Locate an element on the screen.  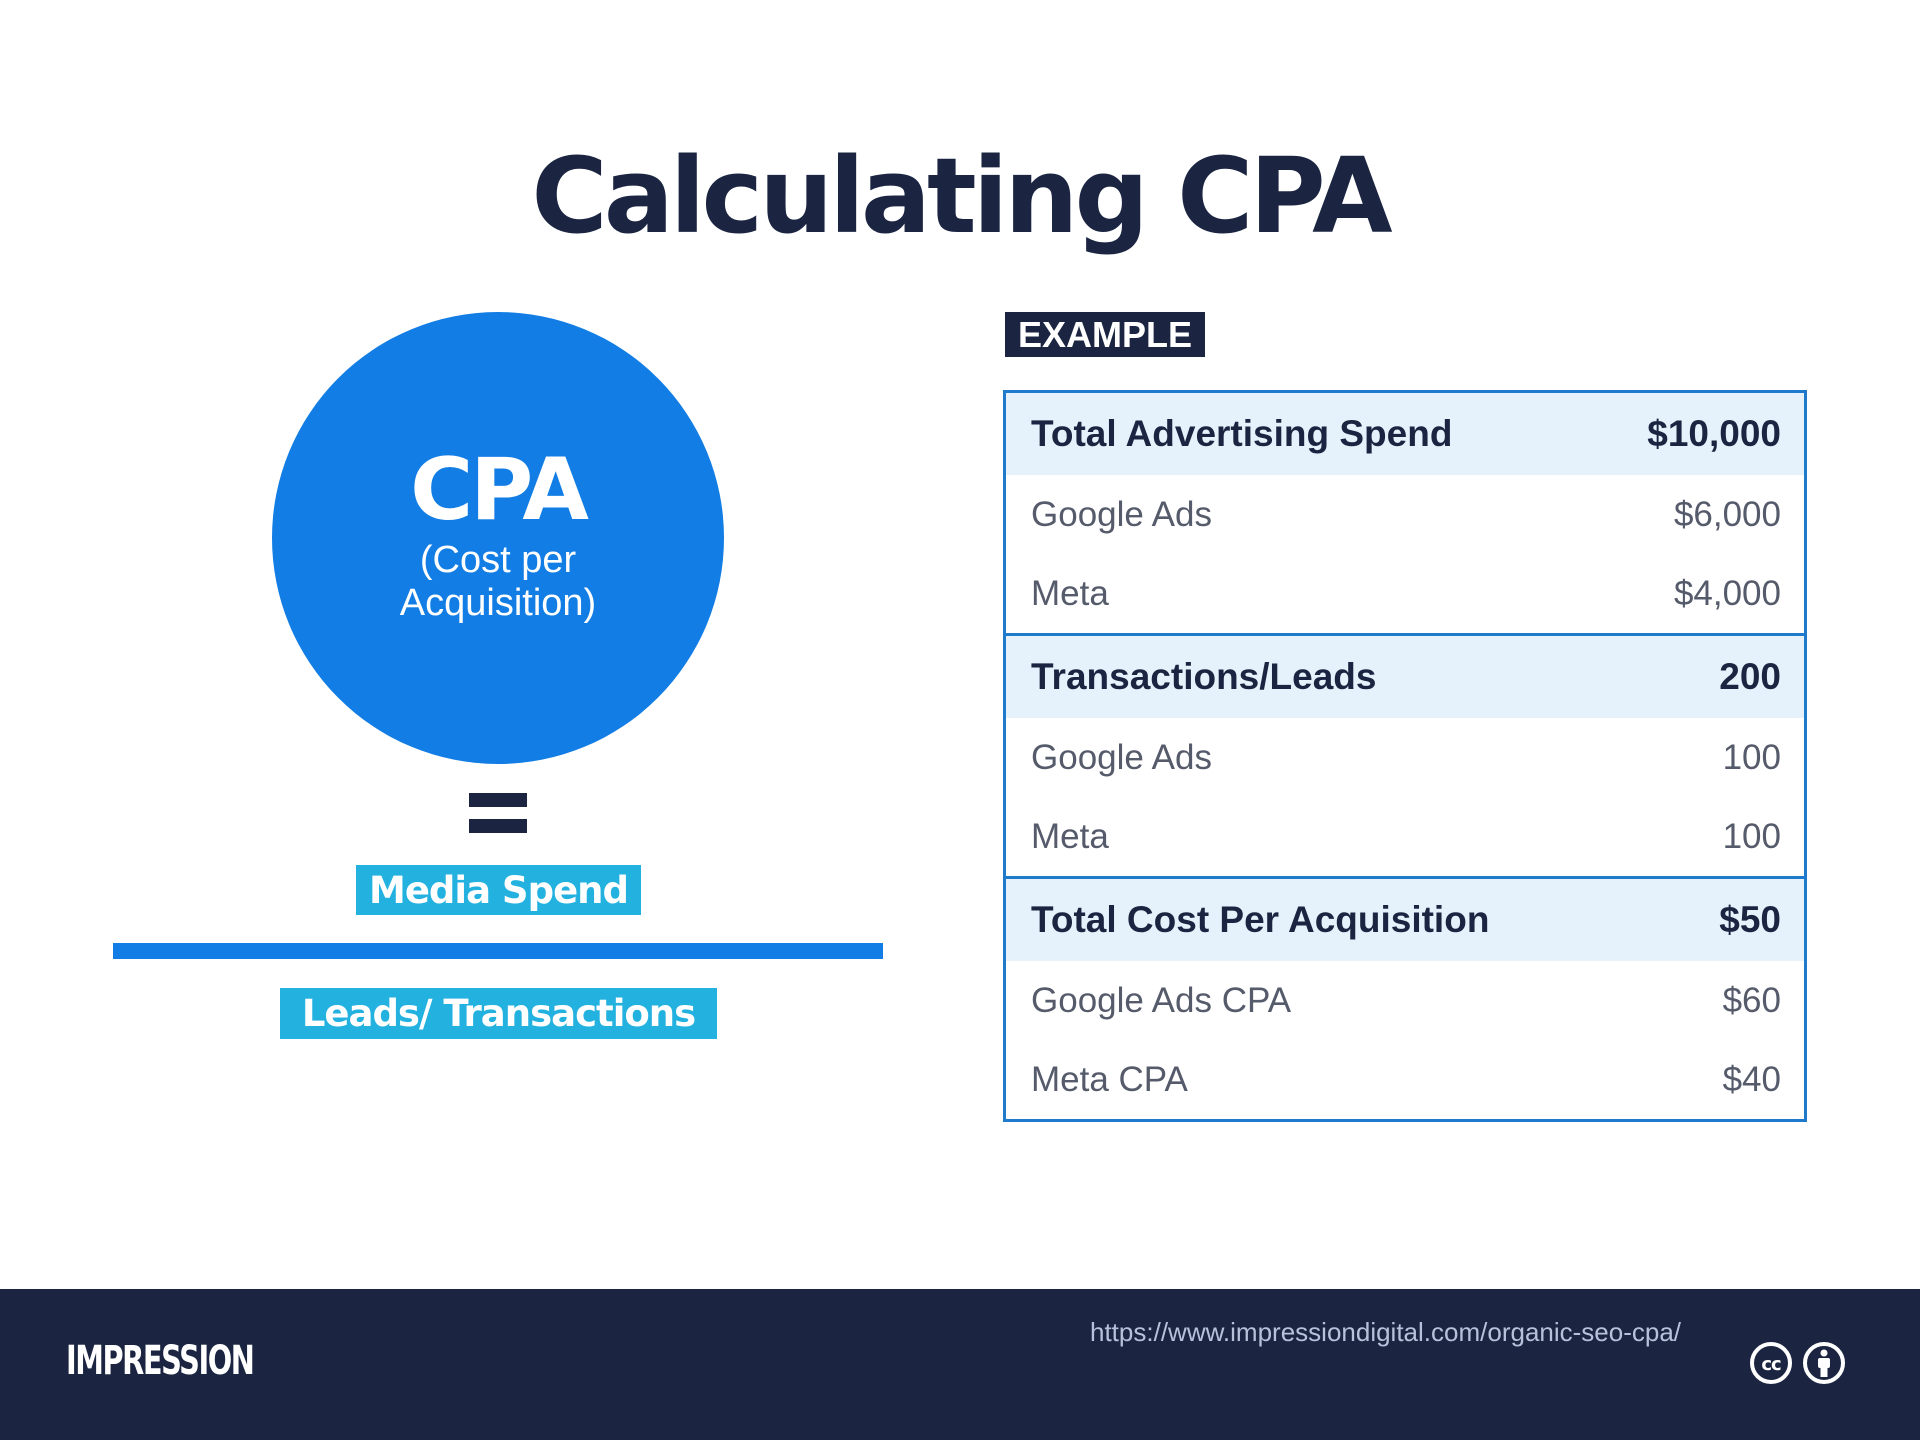
equals-bar-bottom is located at coordinates (498, 826).